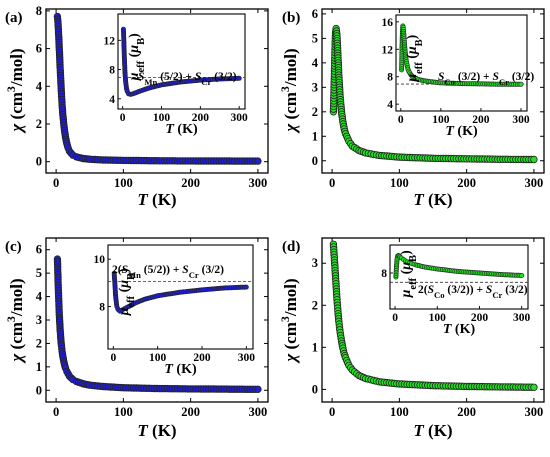 This screenshot has width=550, height=457. What do you see at coordinates (187, 79) in the screenshot?
I see `inset-annotation: SMn (5/2) + SCr (3/2)` at bounding box center [187, 79].